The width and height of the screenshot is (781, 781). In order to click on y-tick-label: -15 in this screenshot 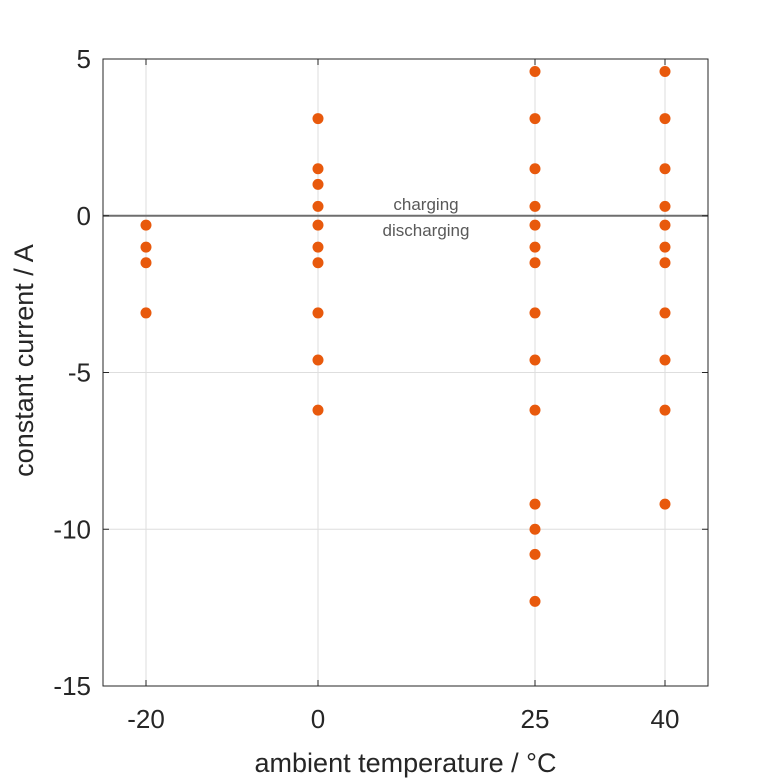, I will do `click(72, 686)`.